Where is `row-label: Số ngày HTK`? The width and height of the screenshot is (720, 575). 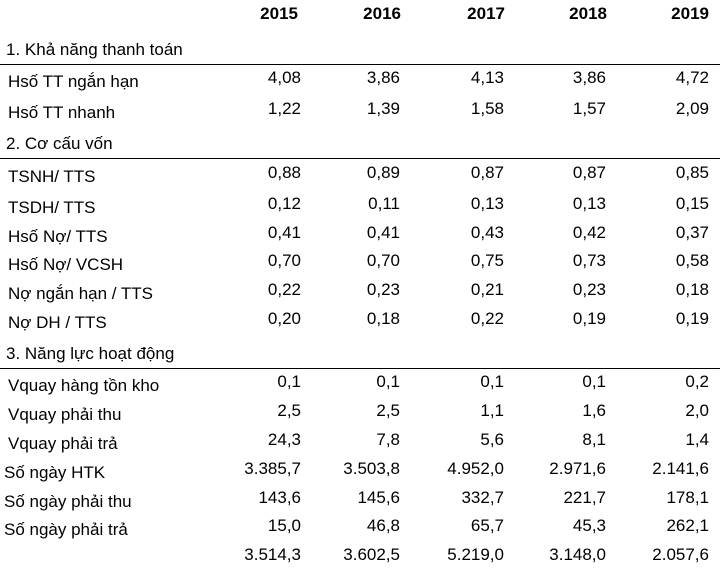
row-label: Số ngày HTK is located at coordinates (55, 472).